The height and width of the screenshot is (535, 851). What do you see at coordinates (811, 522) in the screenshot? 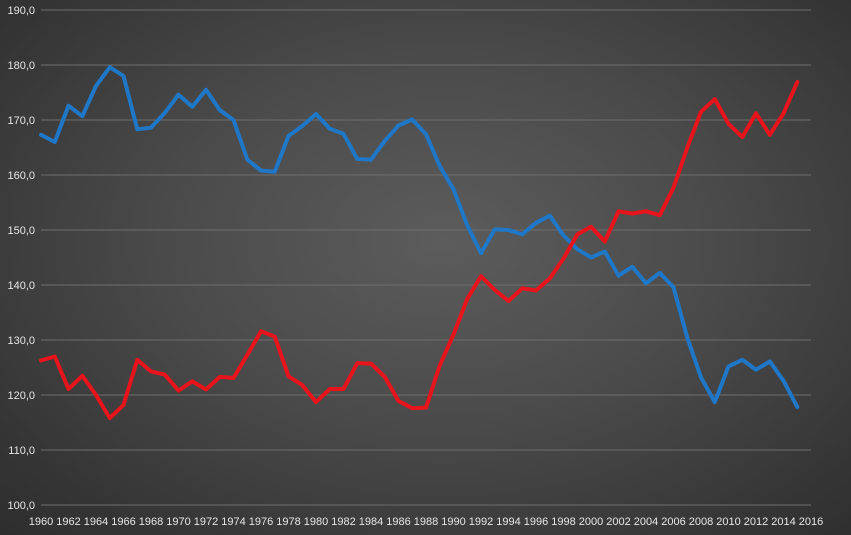
I see `x-tick-label: 2016` at bounding box center [811, 522].